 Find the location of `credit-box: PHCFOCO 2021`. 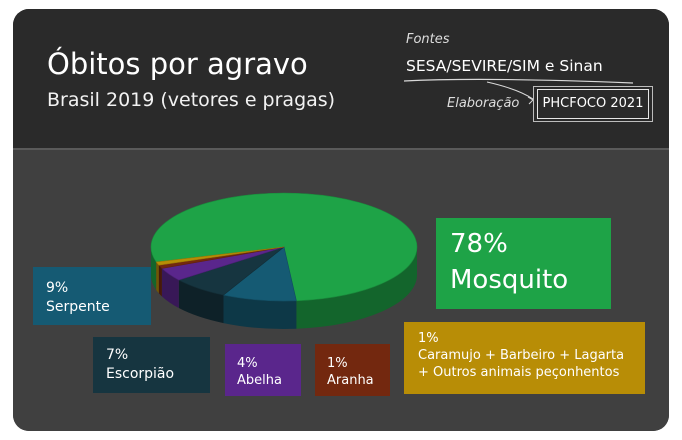

credit-box: PHCFOCO 2021 is located at coordinates (593, 104).